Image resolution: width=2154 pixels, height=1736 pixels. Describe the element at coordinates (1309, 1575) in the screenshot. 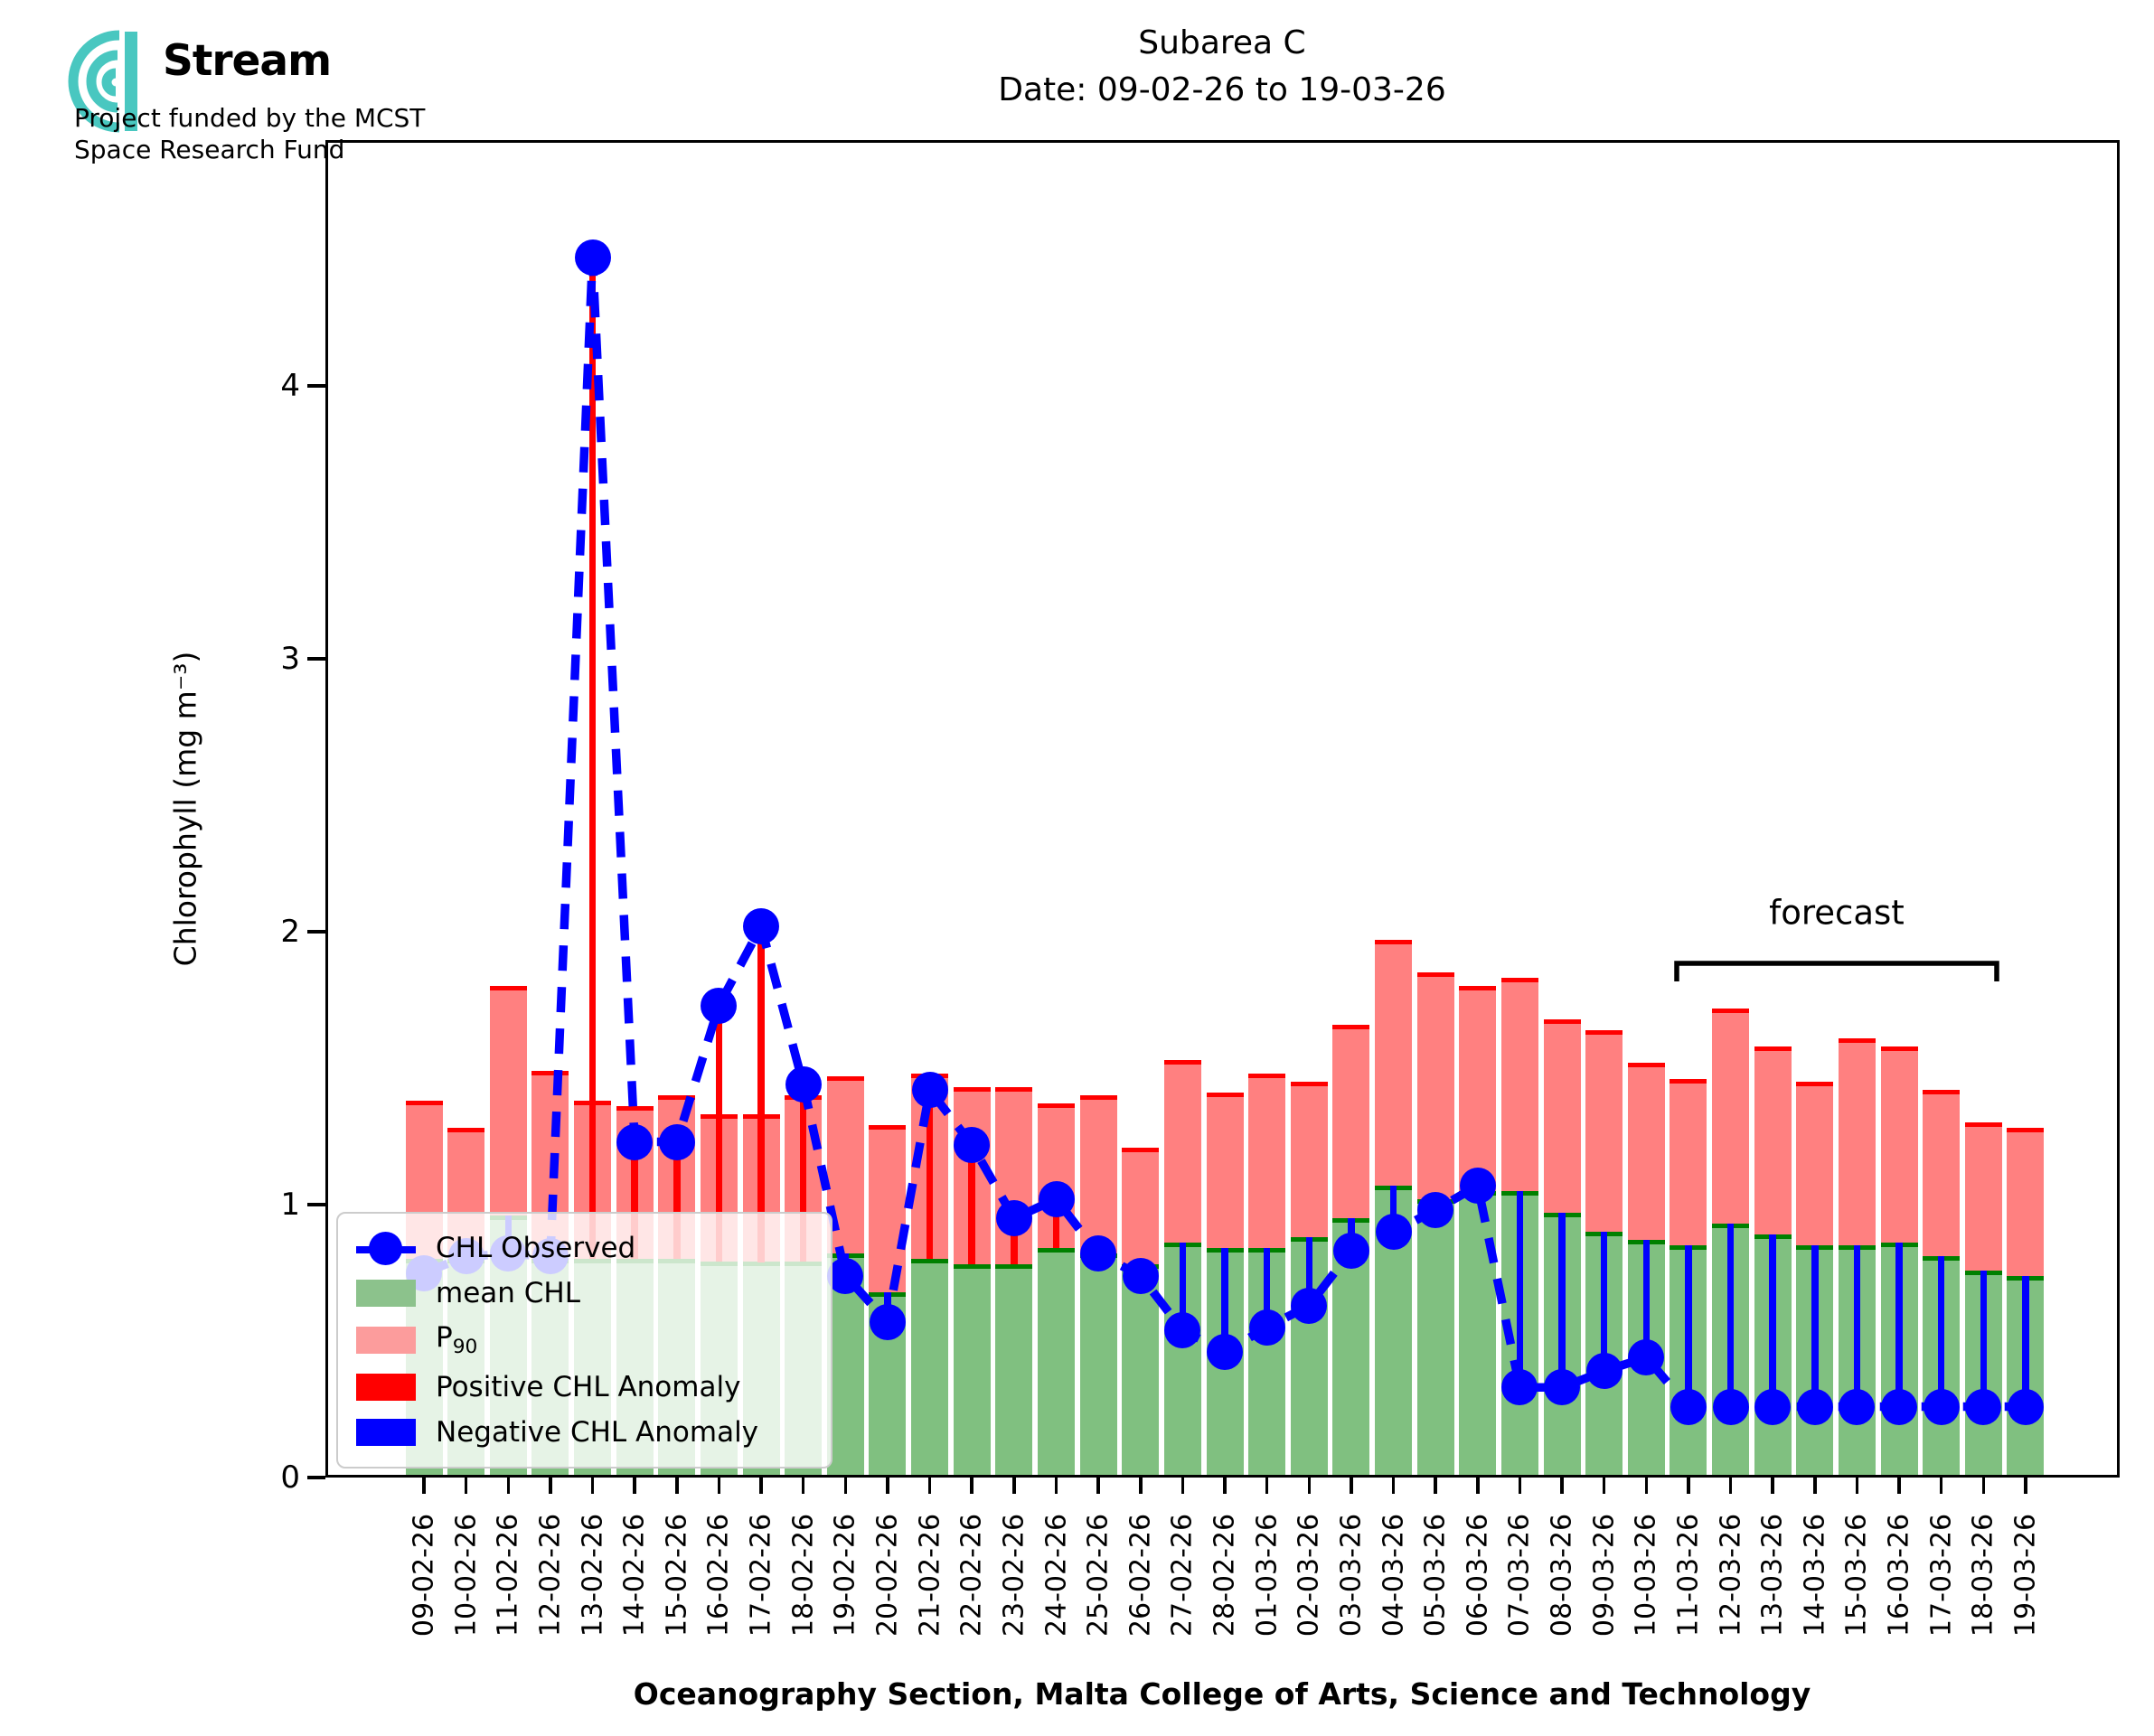

I see `x-tick-label: 02-03-26` at that location.